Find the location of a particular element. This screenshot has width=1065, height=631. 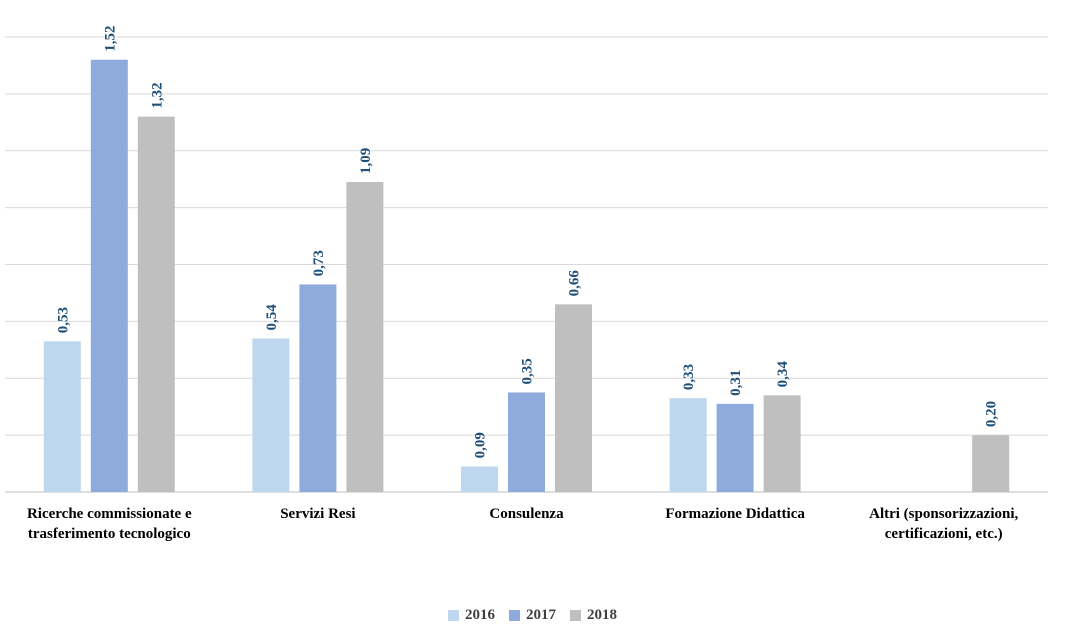

data-label-2018-2: 0,66 is located at coordinates (575, 283).